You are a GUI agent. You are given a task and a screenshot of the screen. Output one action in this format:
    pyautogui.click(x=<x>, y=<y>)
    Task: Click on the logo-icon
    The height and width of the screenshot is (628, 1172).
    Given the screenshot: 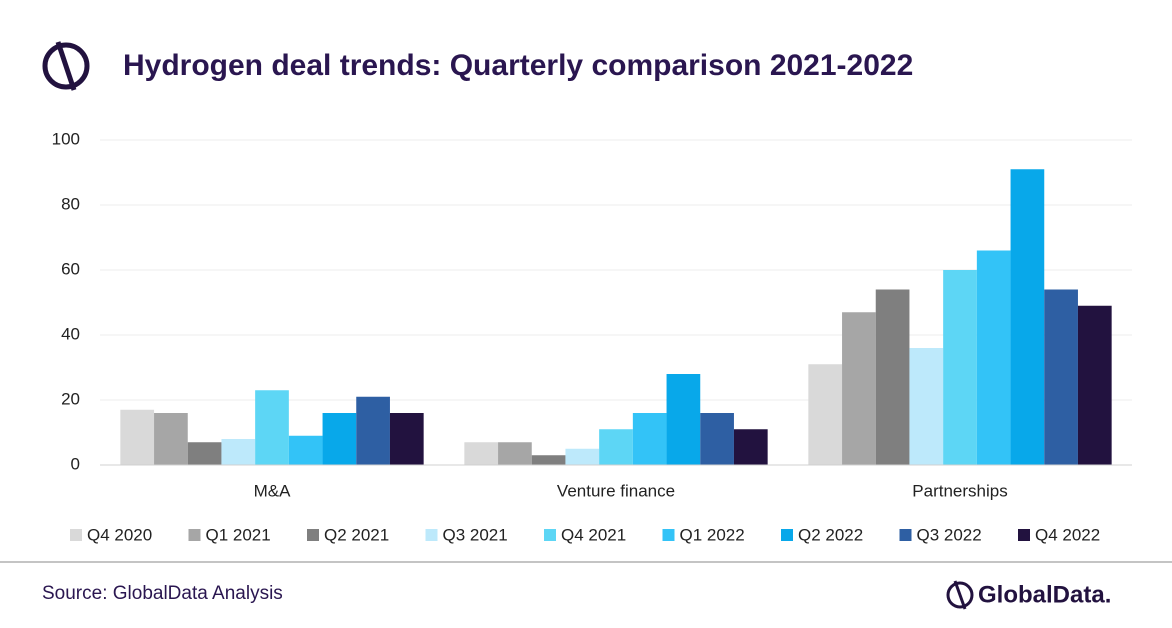 What is the action you would take?
    pyautogui.click(x=66, y=66)
    